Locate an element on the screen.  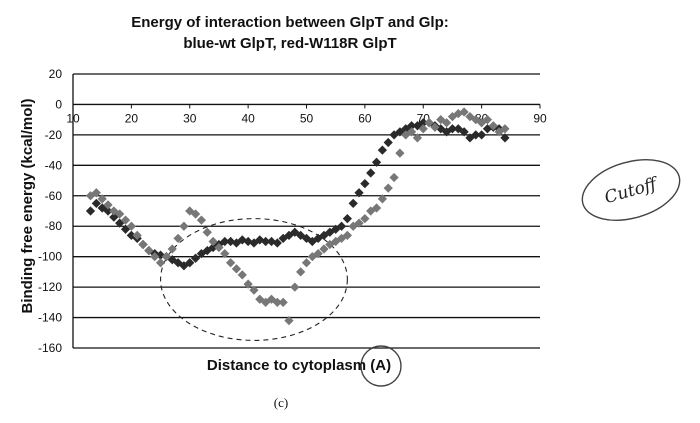
y-tick-label: 20 is located at coordinates (56, 74).